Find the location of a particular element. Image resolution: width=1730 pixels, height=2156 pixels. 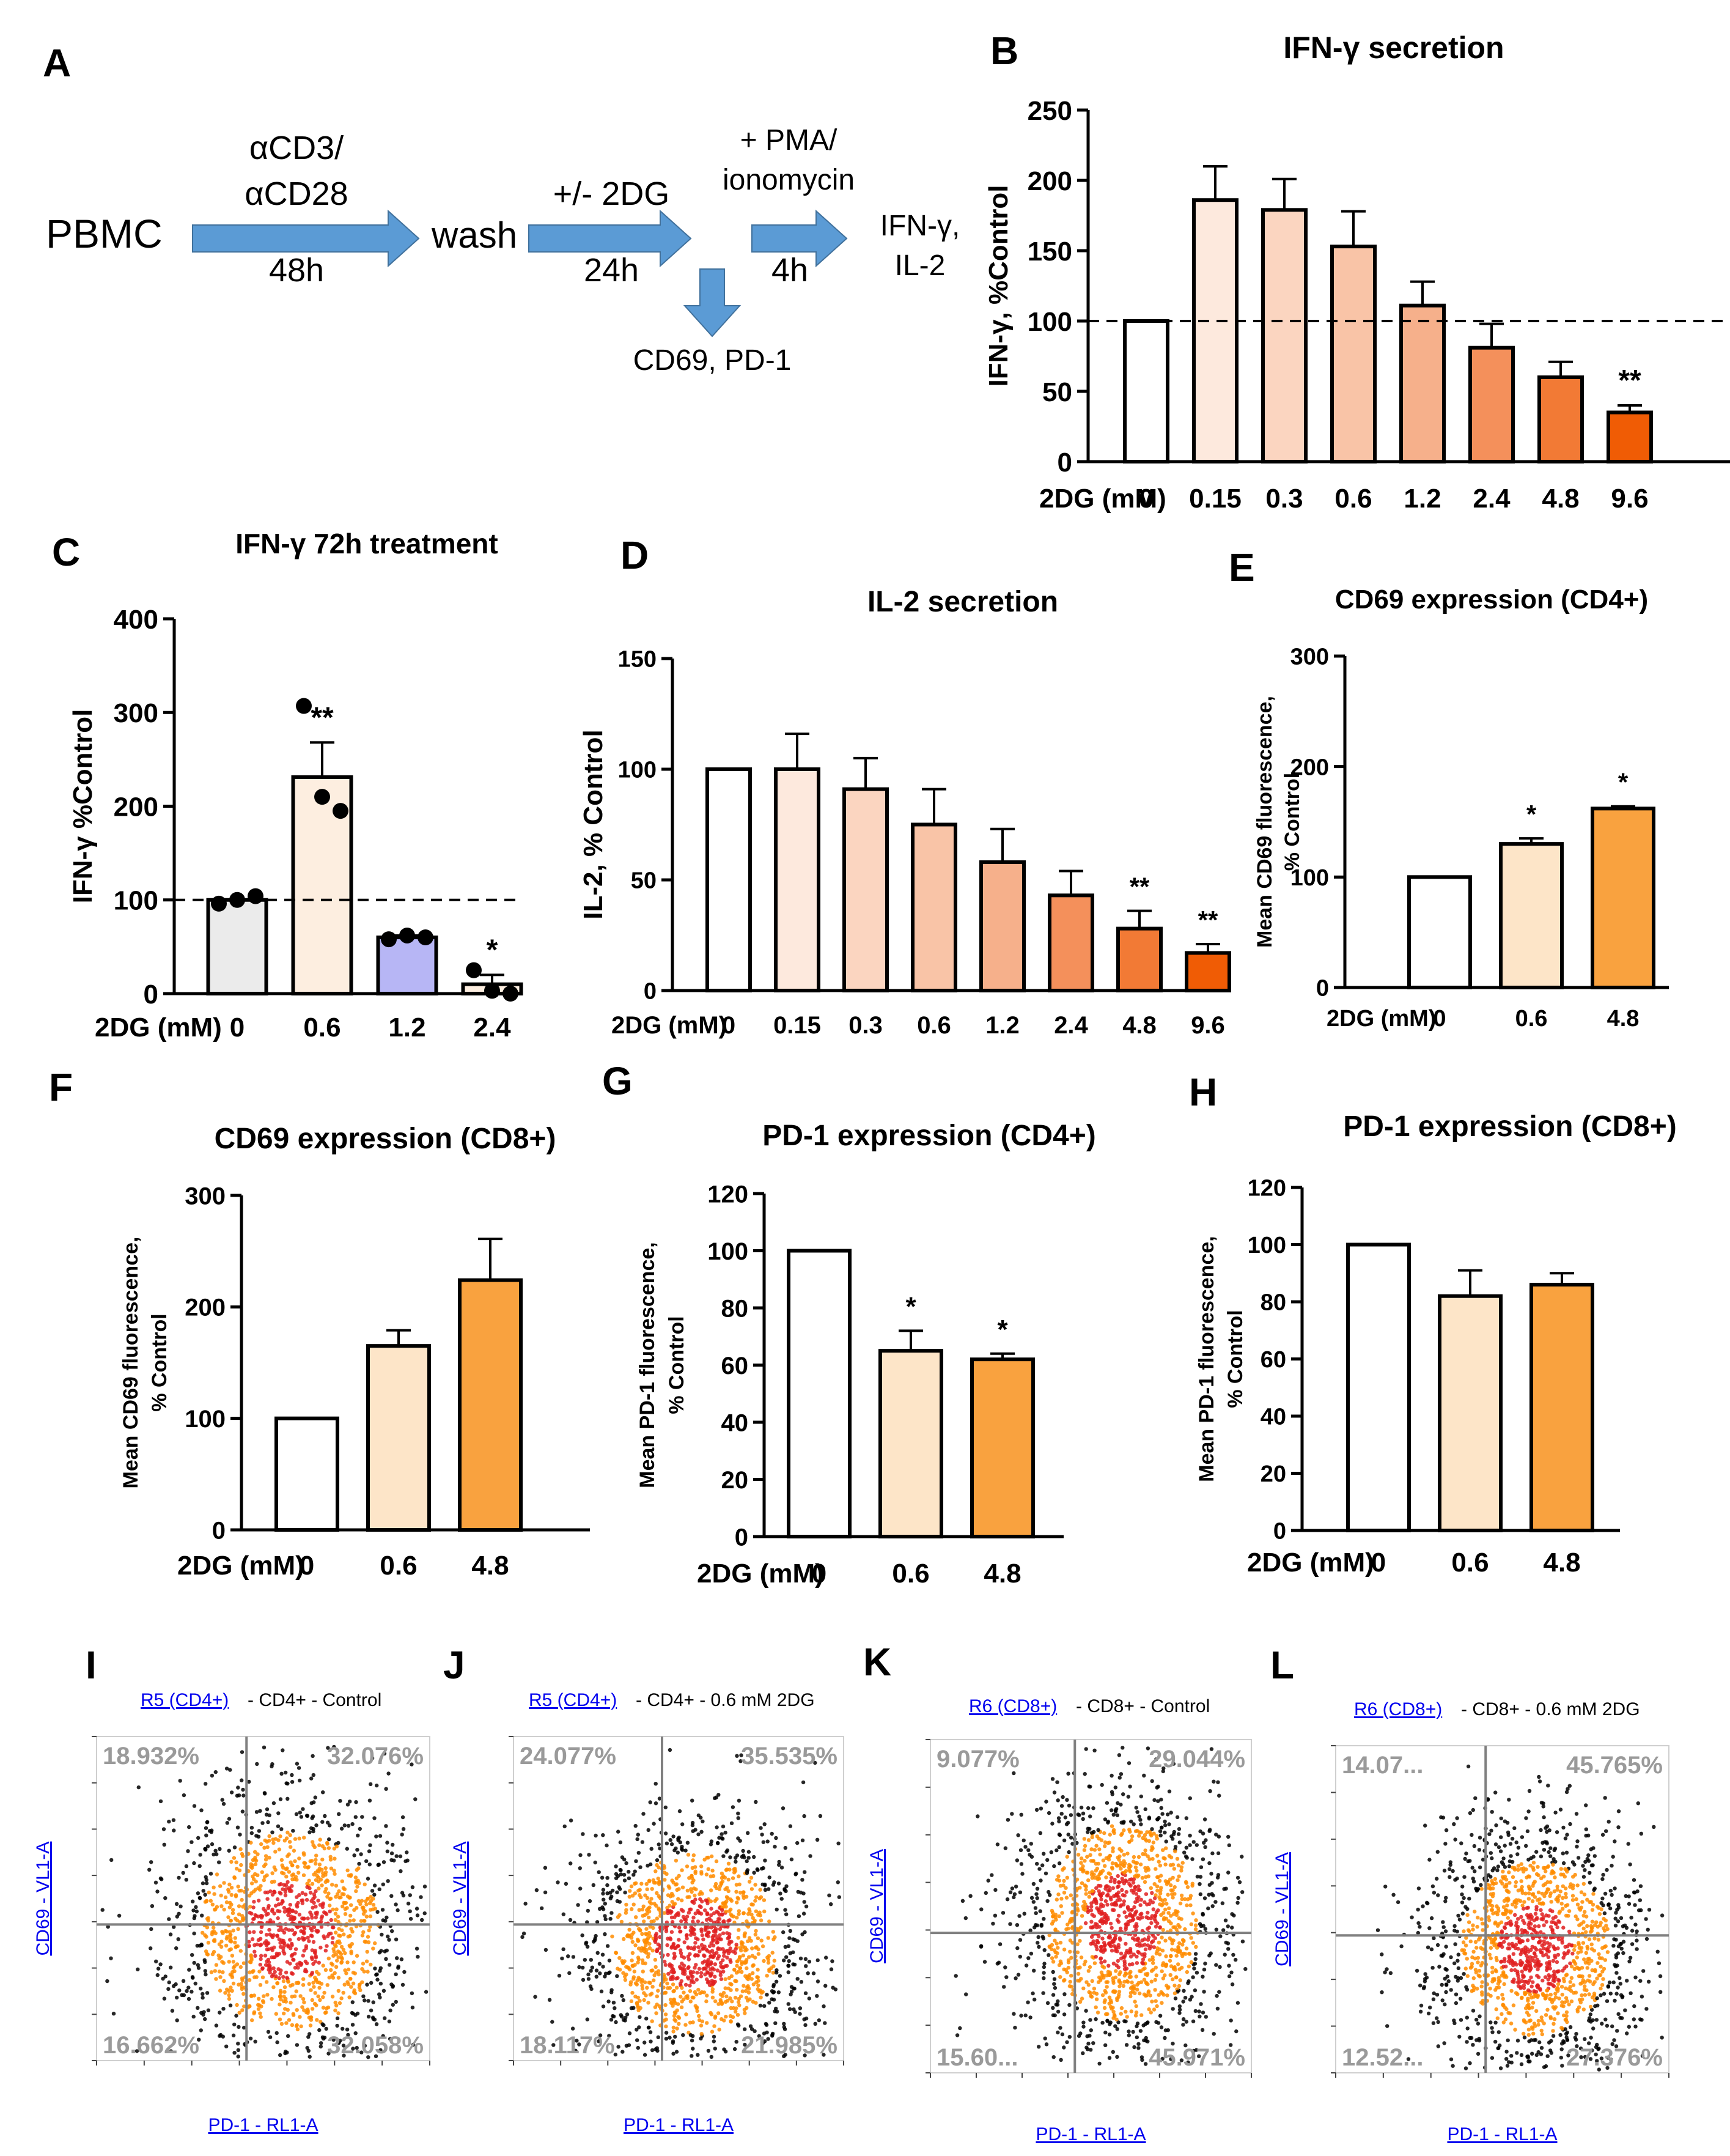

panel-label-l: L is located at coordinates (1282, 1665).